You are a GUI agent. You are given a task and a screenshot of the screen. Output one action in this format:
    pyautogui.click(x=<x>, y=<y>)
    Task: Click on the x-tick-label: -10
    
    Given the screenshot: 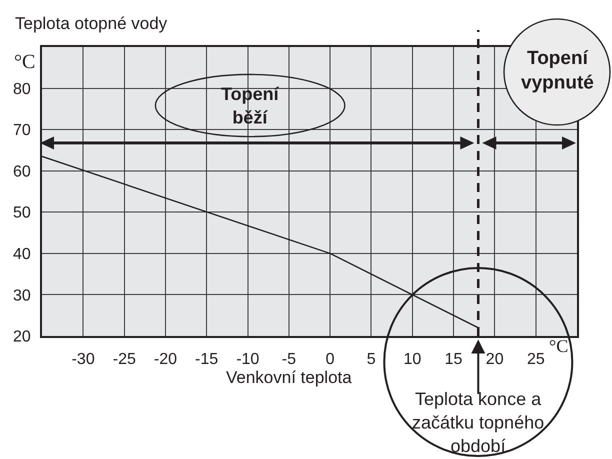 What is the action you would take?
    pyautogui.click(x=248, y=359)
    